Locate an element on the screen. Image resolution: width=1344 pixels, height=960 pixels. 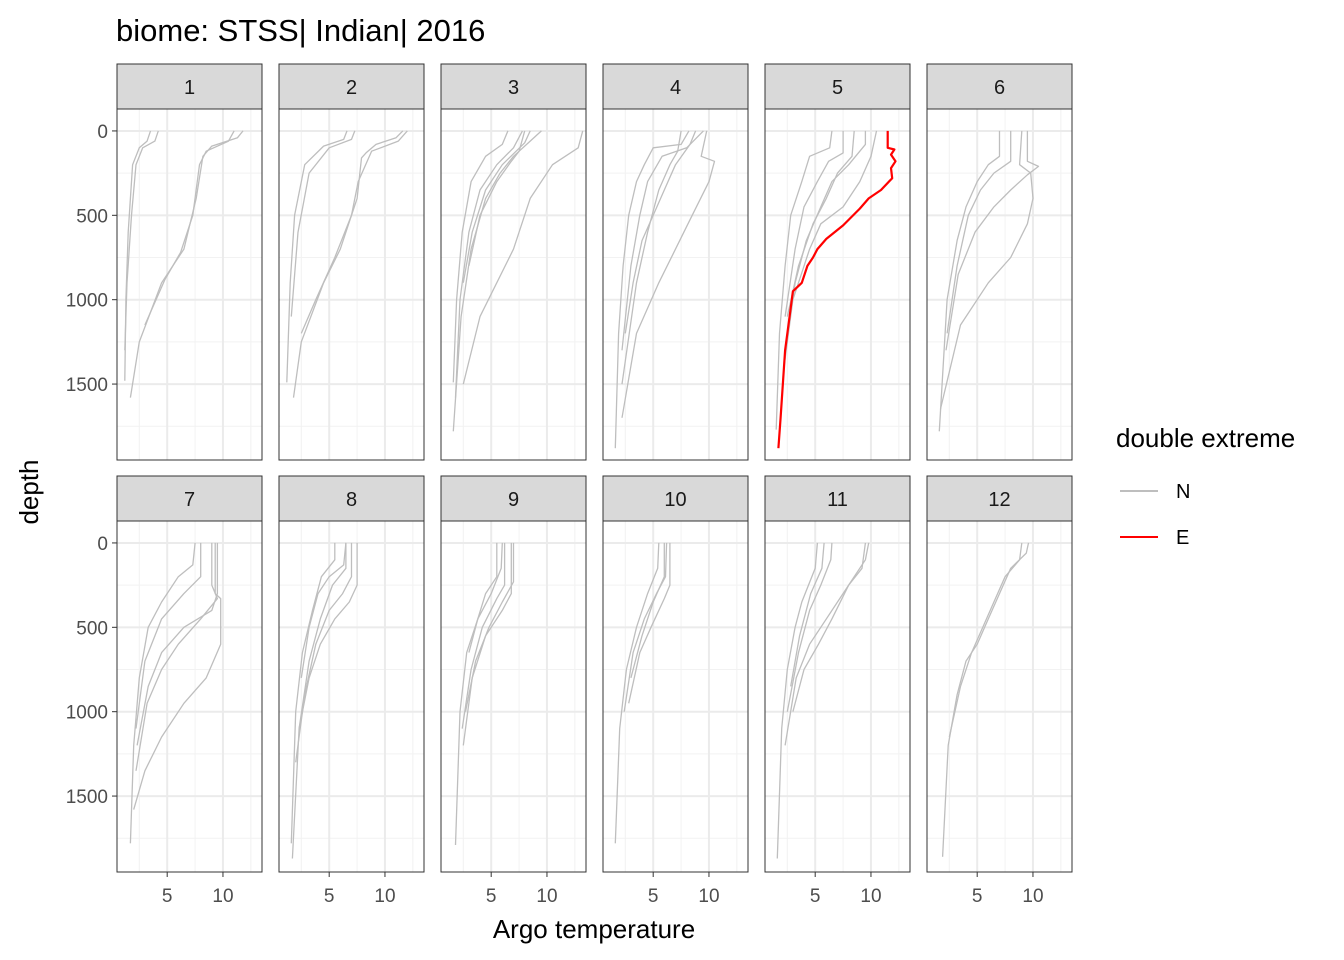
facet-panel-7: 7 0 500 1000 1500 5 10 is located at coordinates (164, 691).